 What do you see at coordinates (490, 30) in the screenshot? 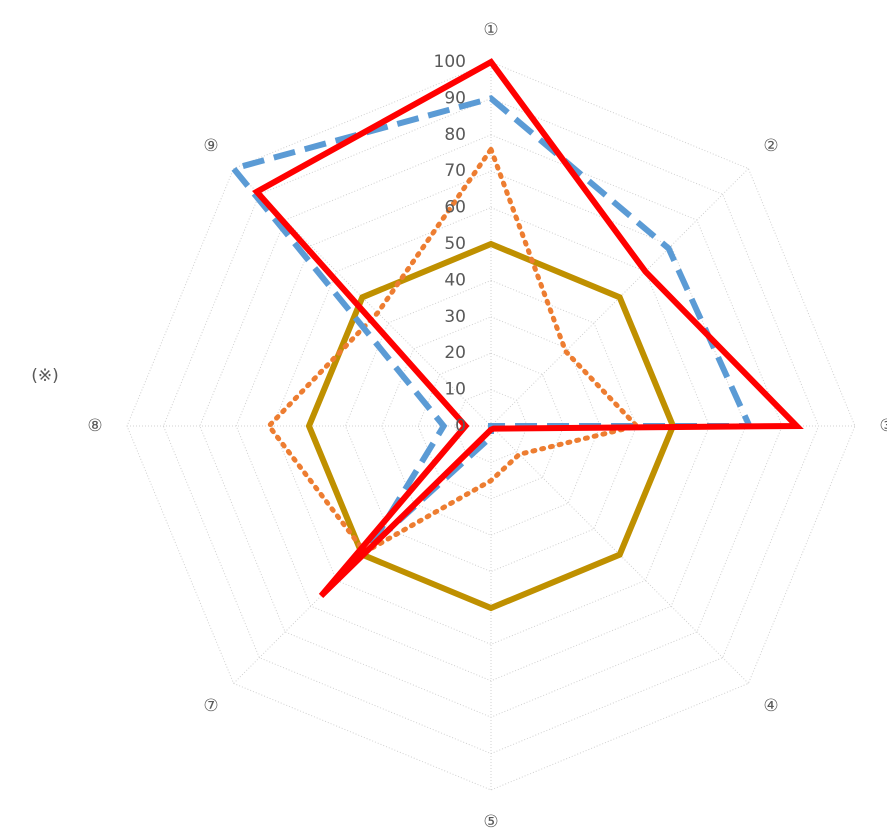
I see `axis-label: ①` at bounding box center [490, 30].